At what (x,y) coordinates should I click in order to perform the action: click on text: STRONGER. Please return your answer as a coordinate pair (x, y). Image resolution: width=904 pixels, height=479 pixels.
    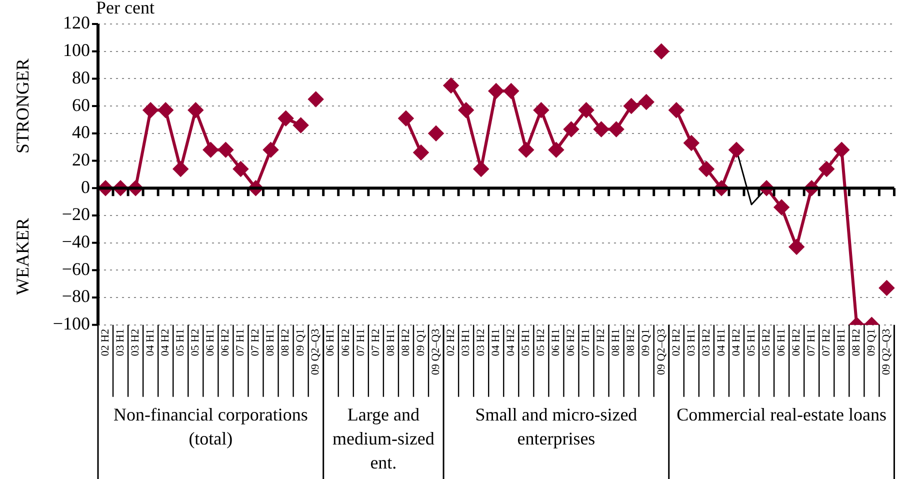
    Looking at the image, I should click on (22, 106).